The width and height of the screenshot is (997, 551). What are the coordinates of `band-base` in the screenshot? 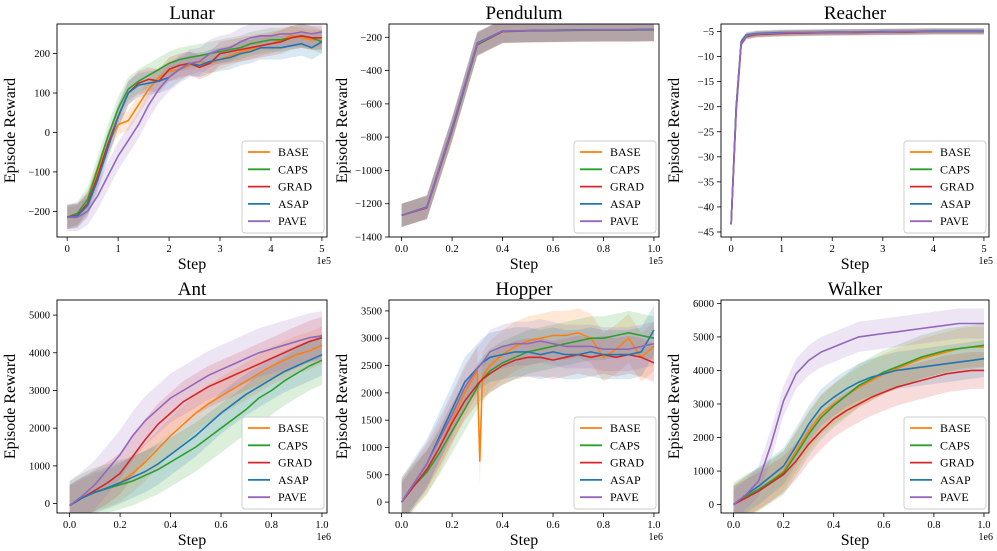 It's located at (858, 419).